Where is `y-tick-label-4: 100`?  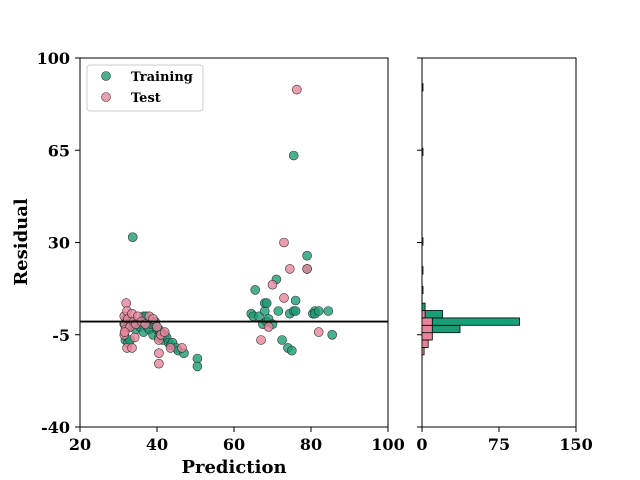
y-tick-label-4: 100 is located at coordinates (53, 58).